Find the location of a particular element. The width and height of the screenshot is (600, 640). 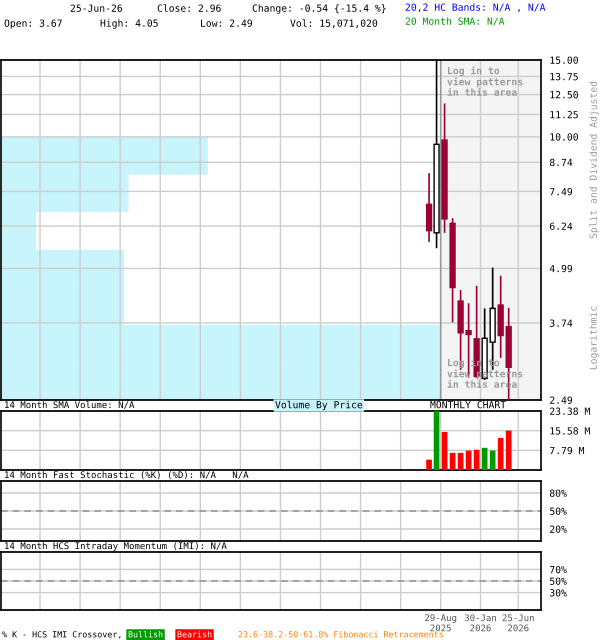

y-axis-title: Split and Dividend Adjusted is located at coordinates (594, 160).